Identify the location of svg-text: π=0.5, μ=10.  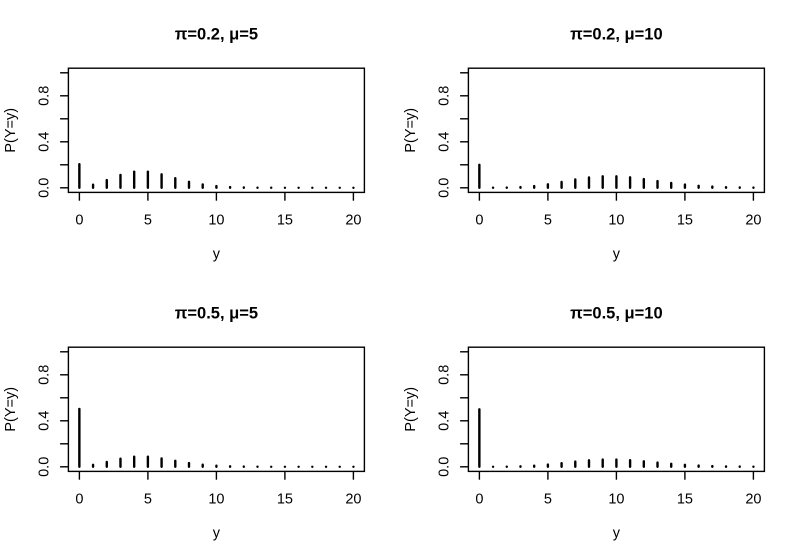
(616, 313).